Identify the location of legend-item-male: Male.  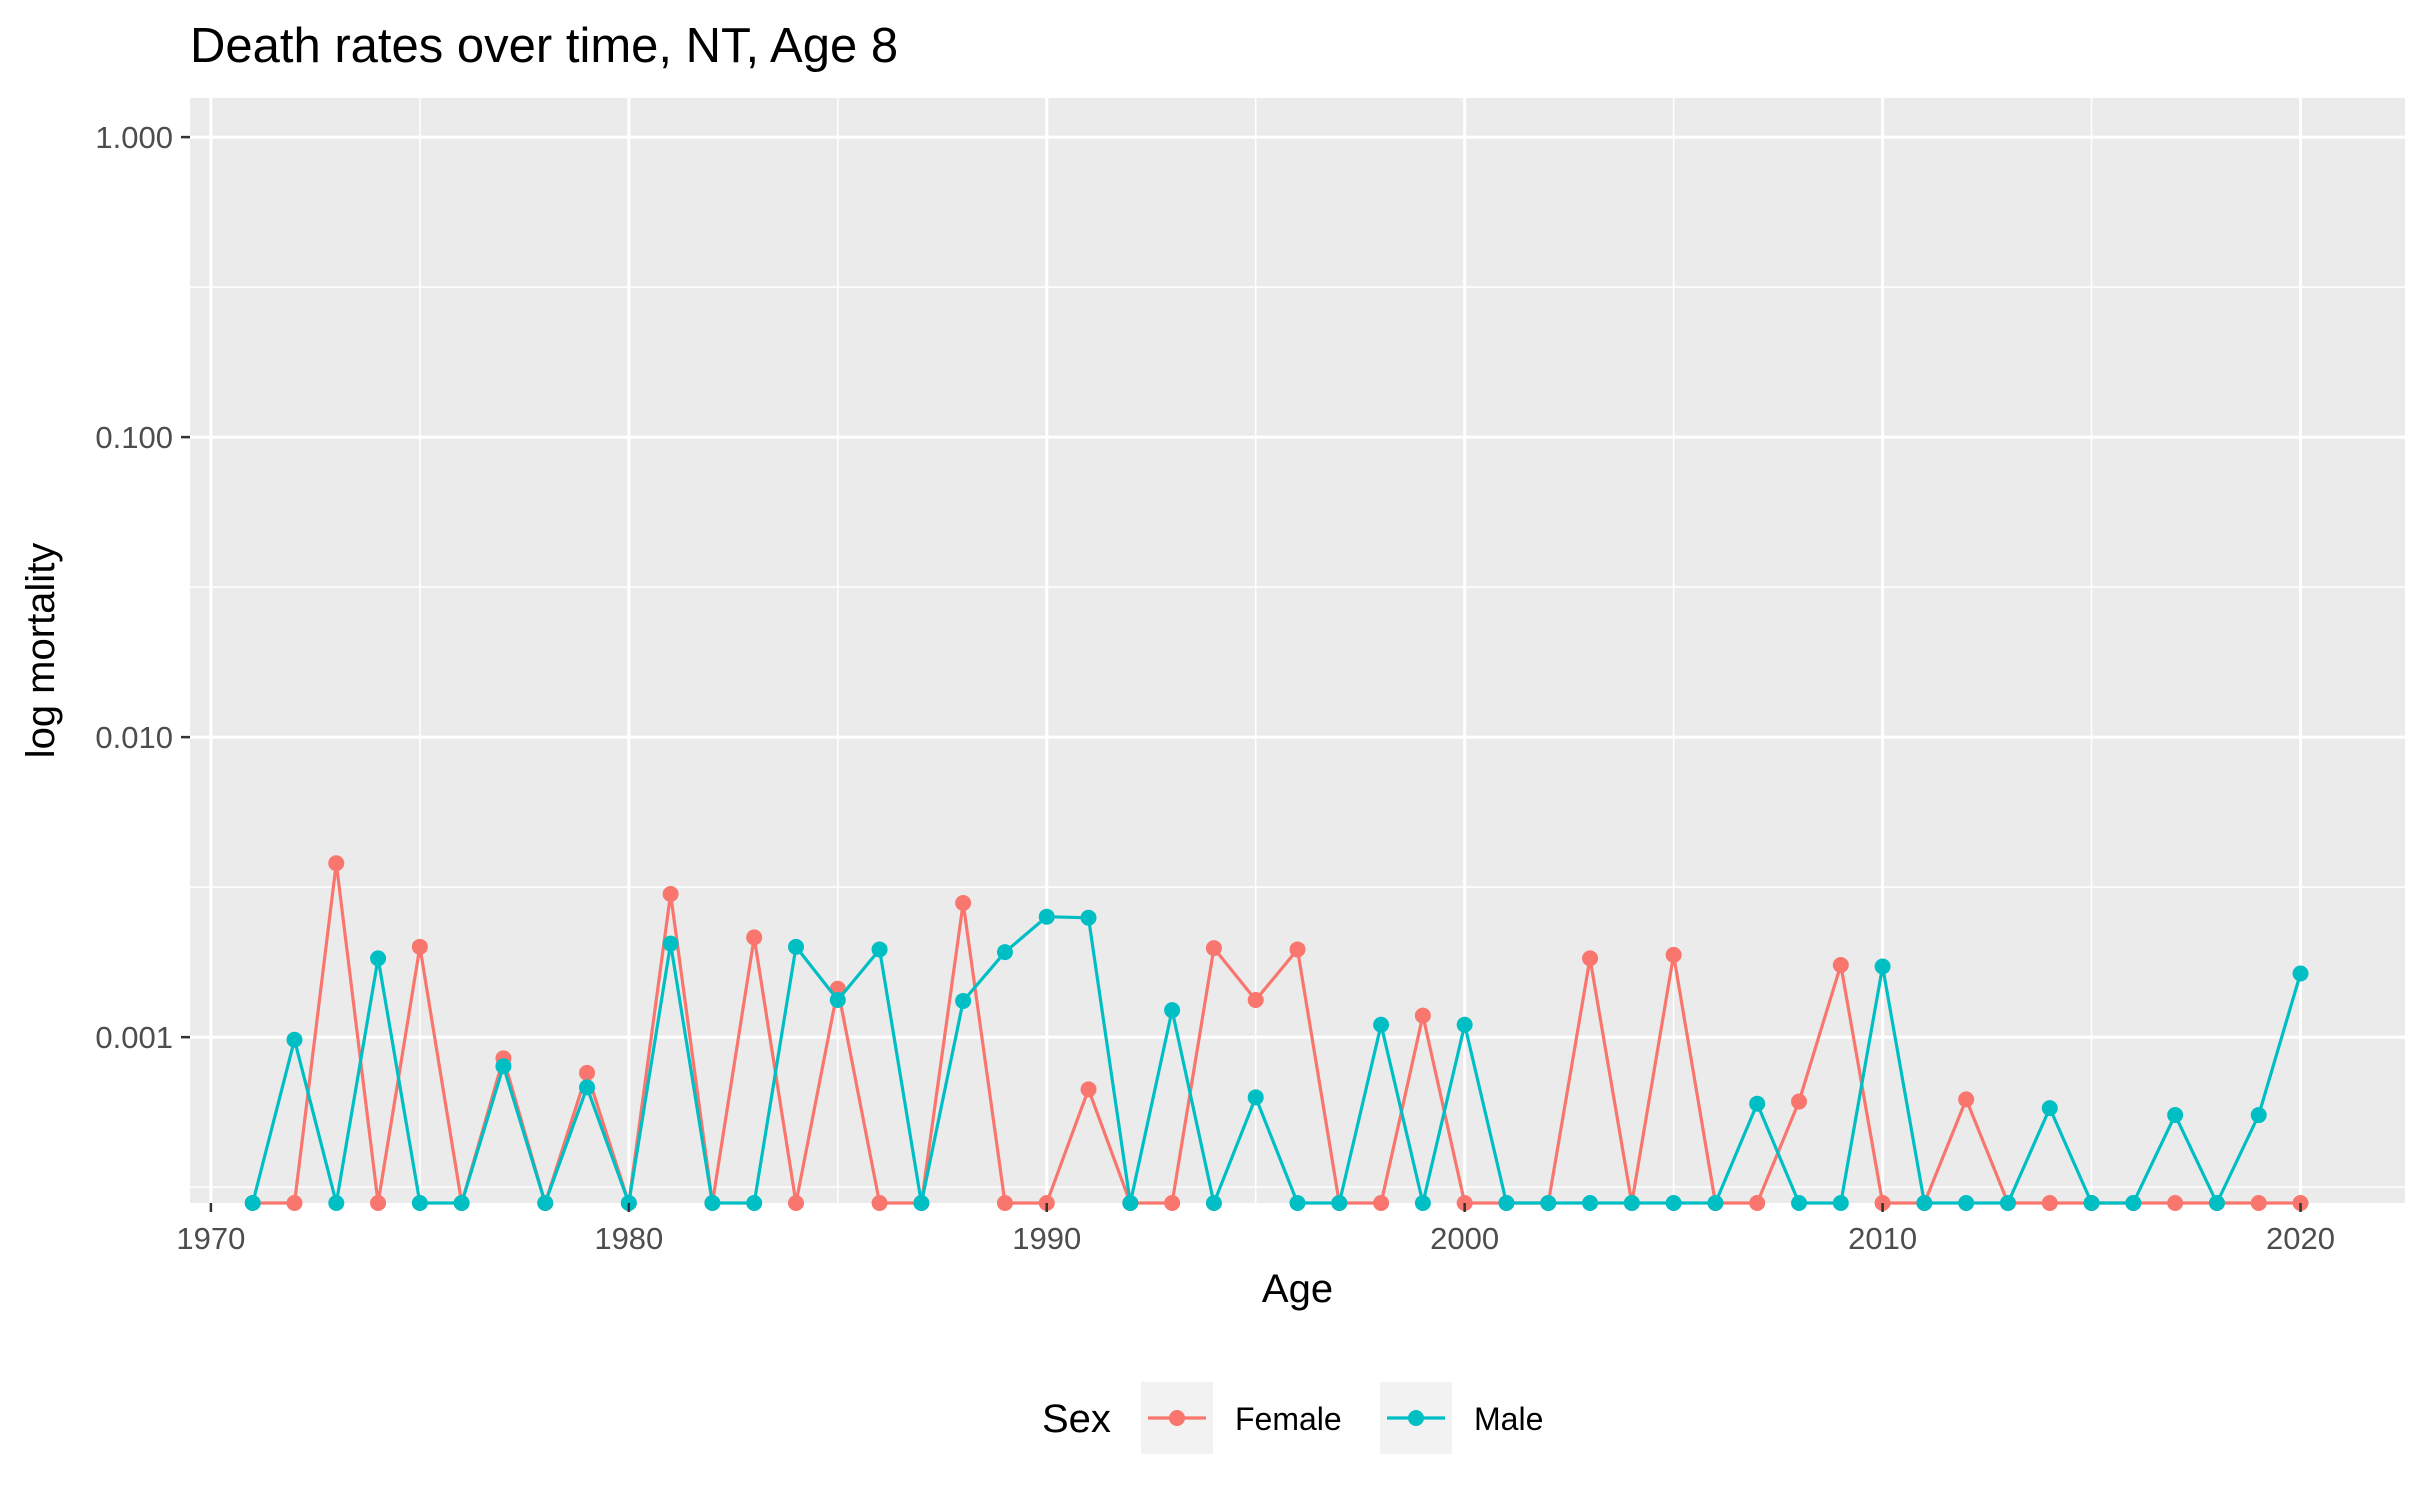
(1461, 1418).